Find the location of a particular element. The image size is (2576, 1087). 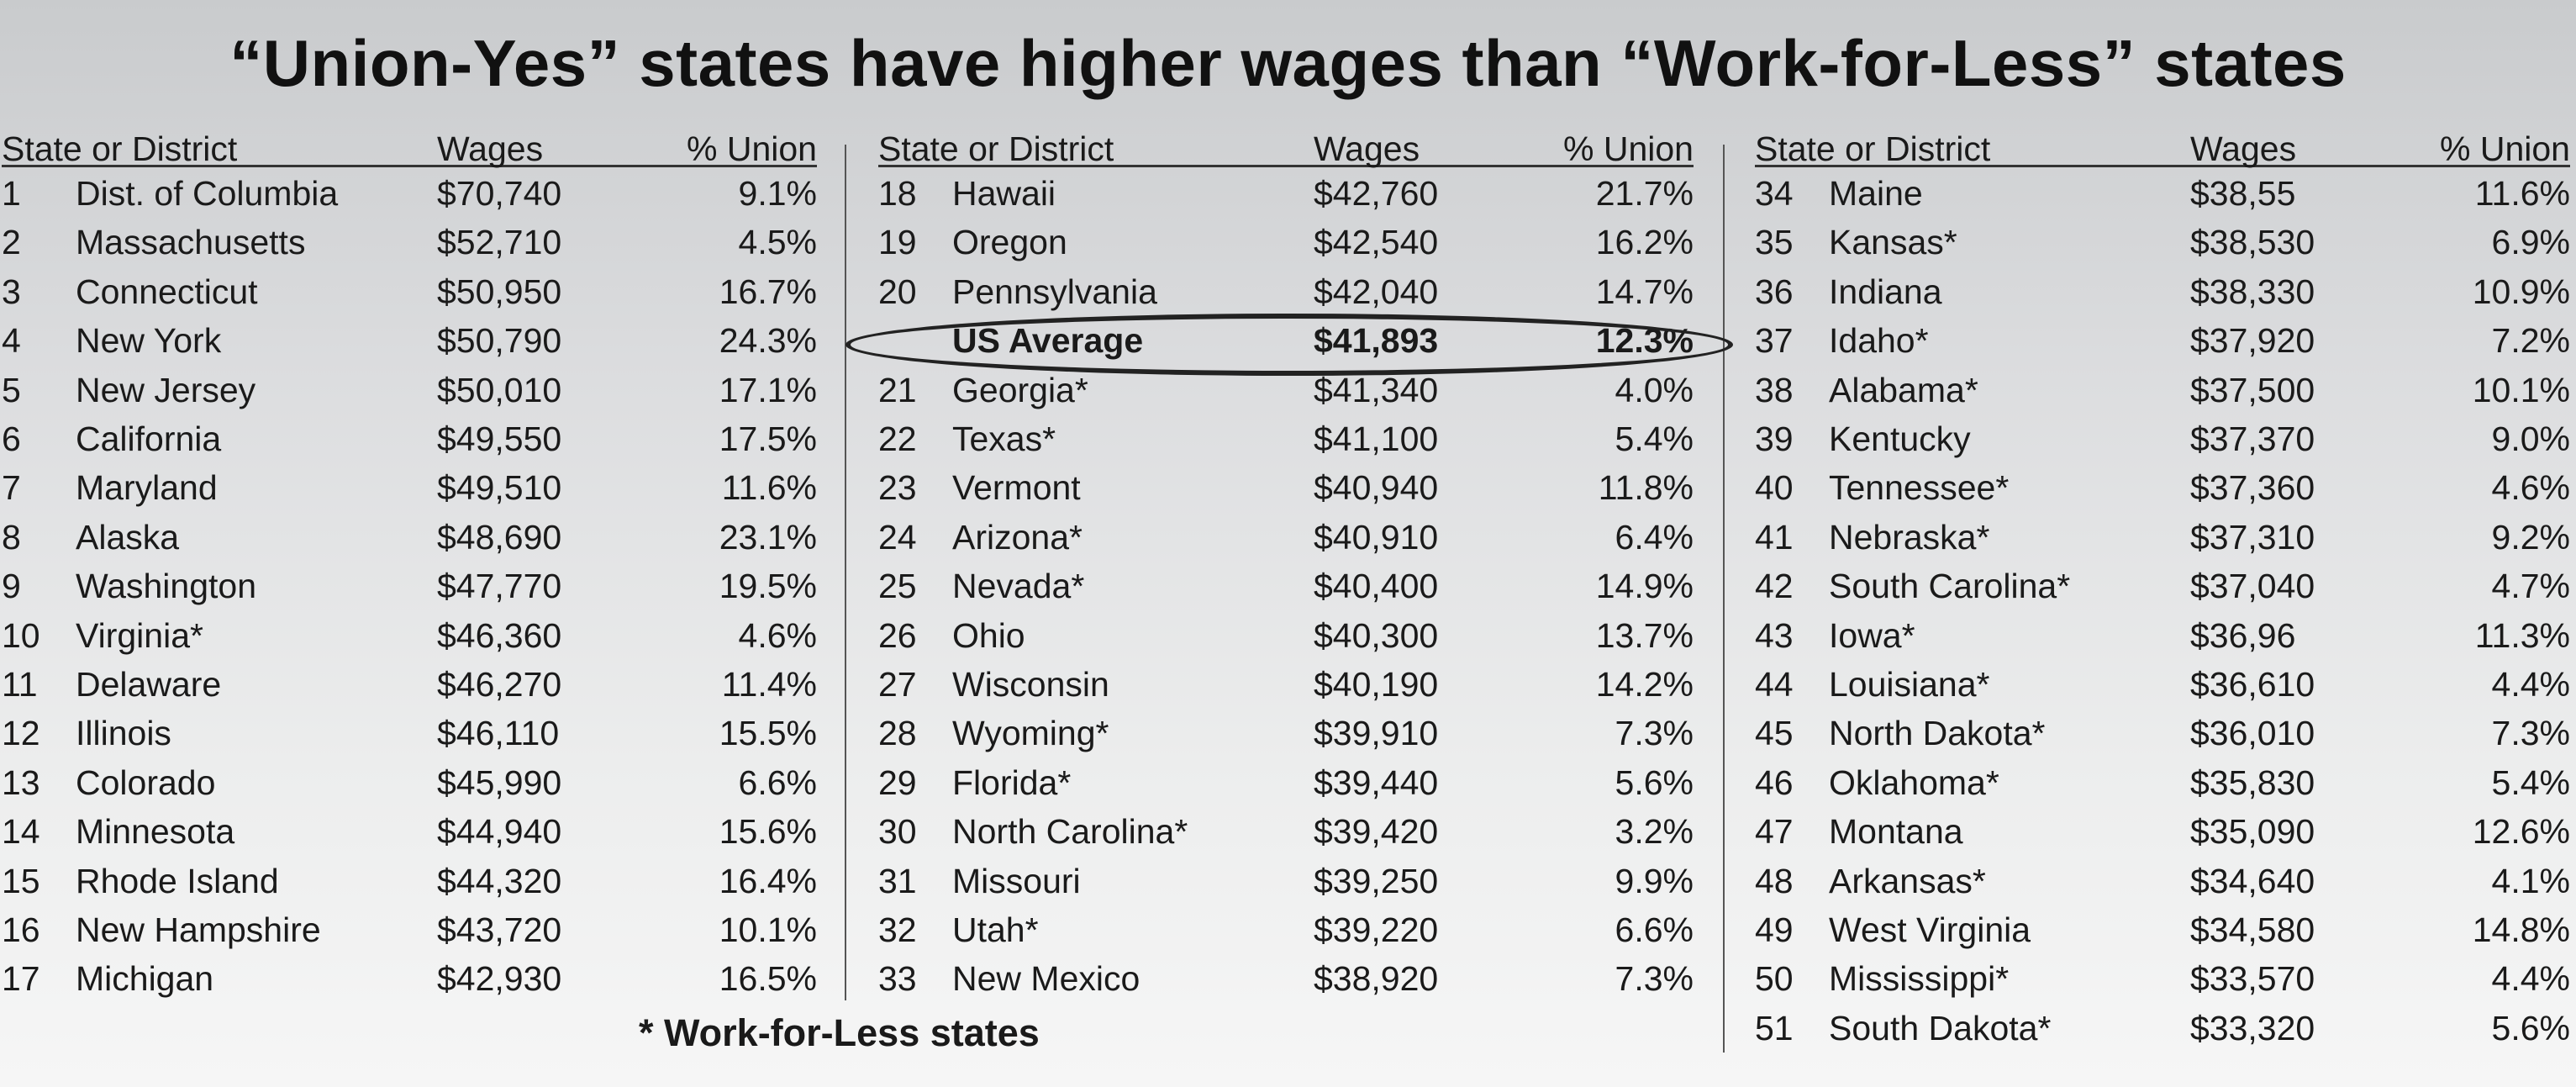

state-cell: Wyoming* is located at coordinates (1030, 733).